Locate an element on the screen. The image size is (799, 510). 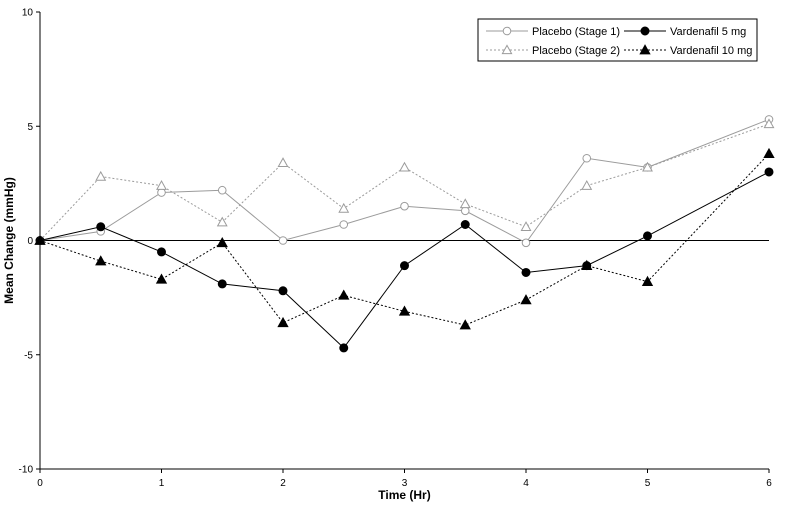
legend-item: Placebo (Stage 2) is located at coordinates (553, 50).